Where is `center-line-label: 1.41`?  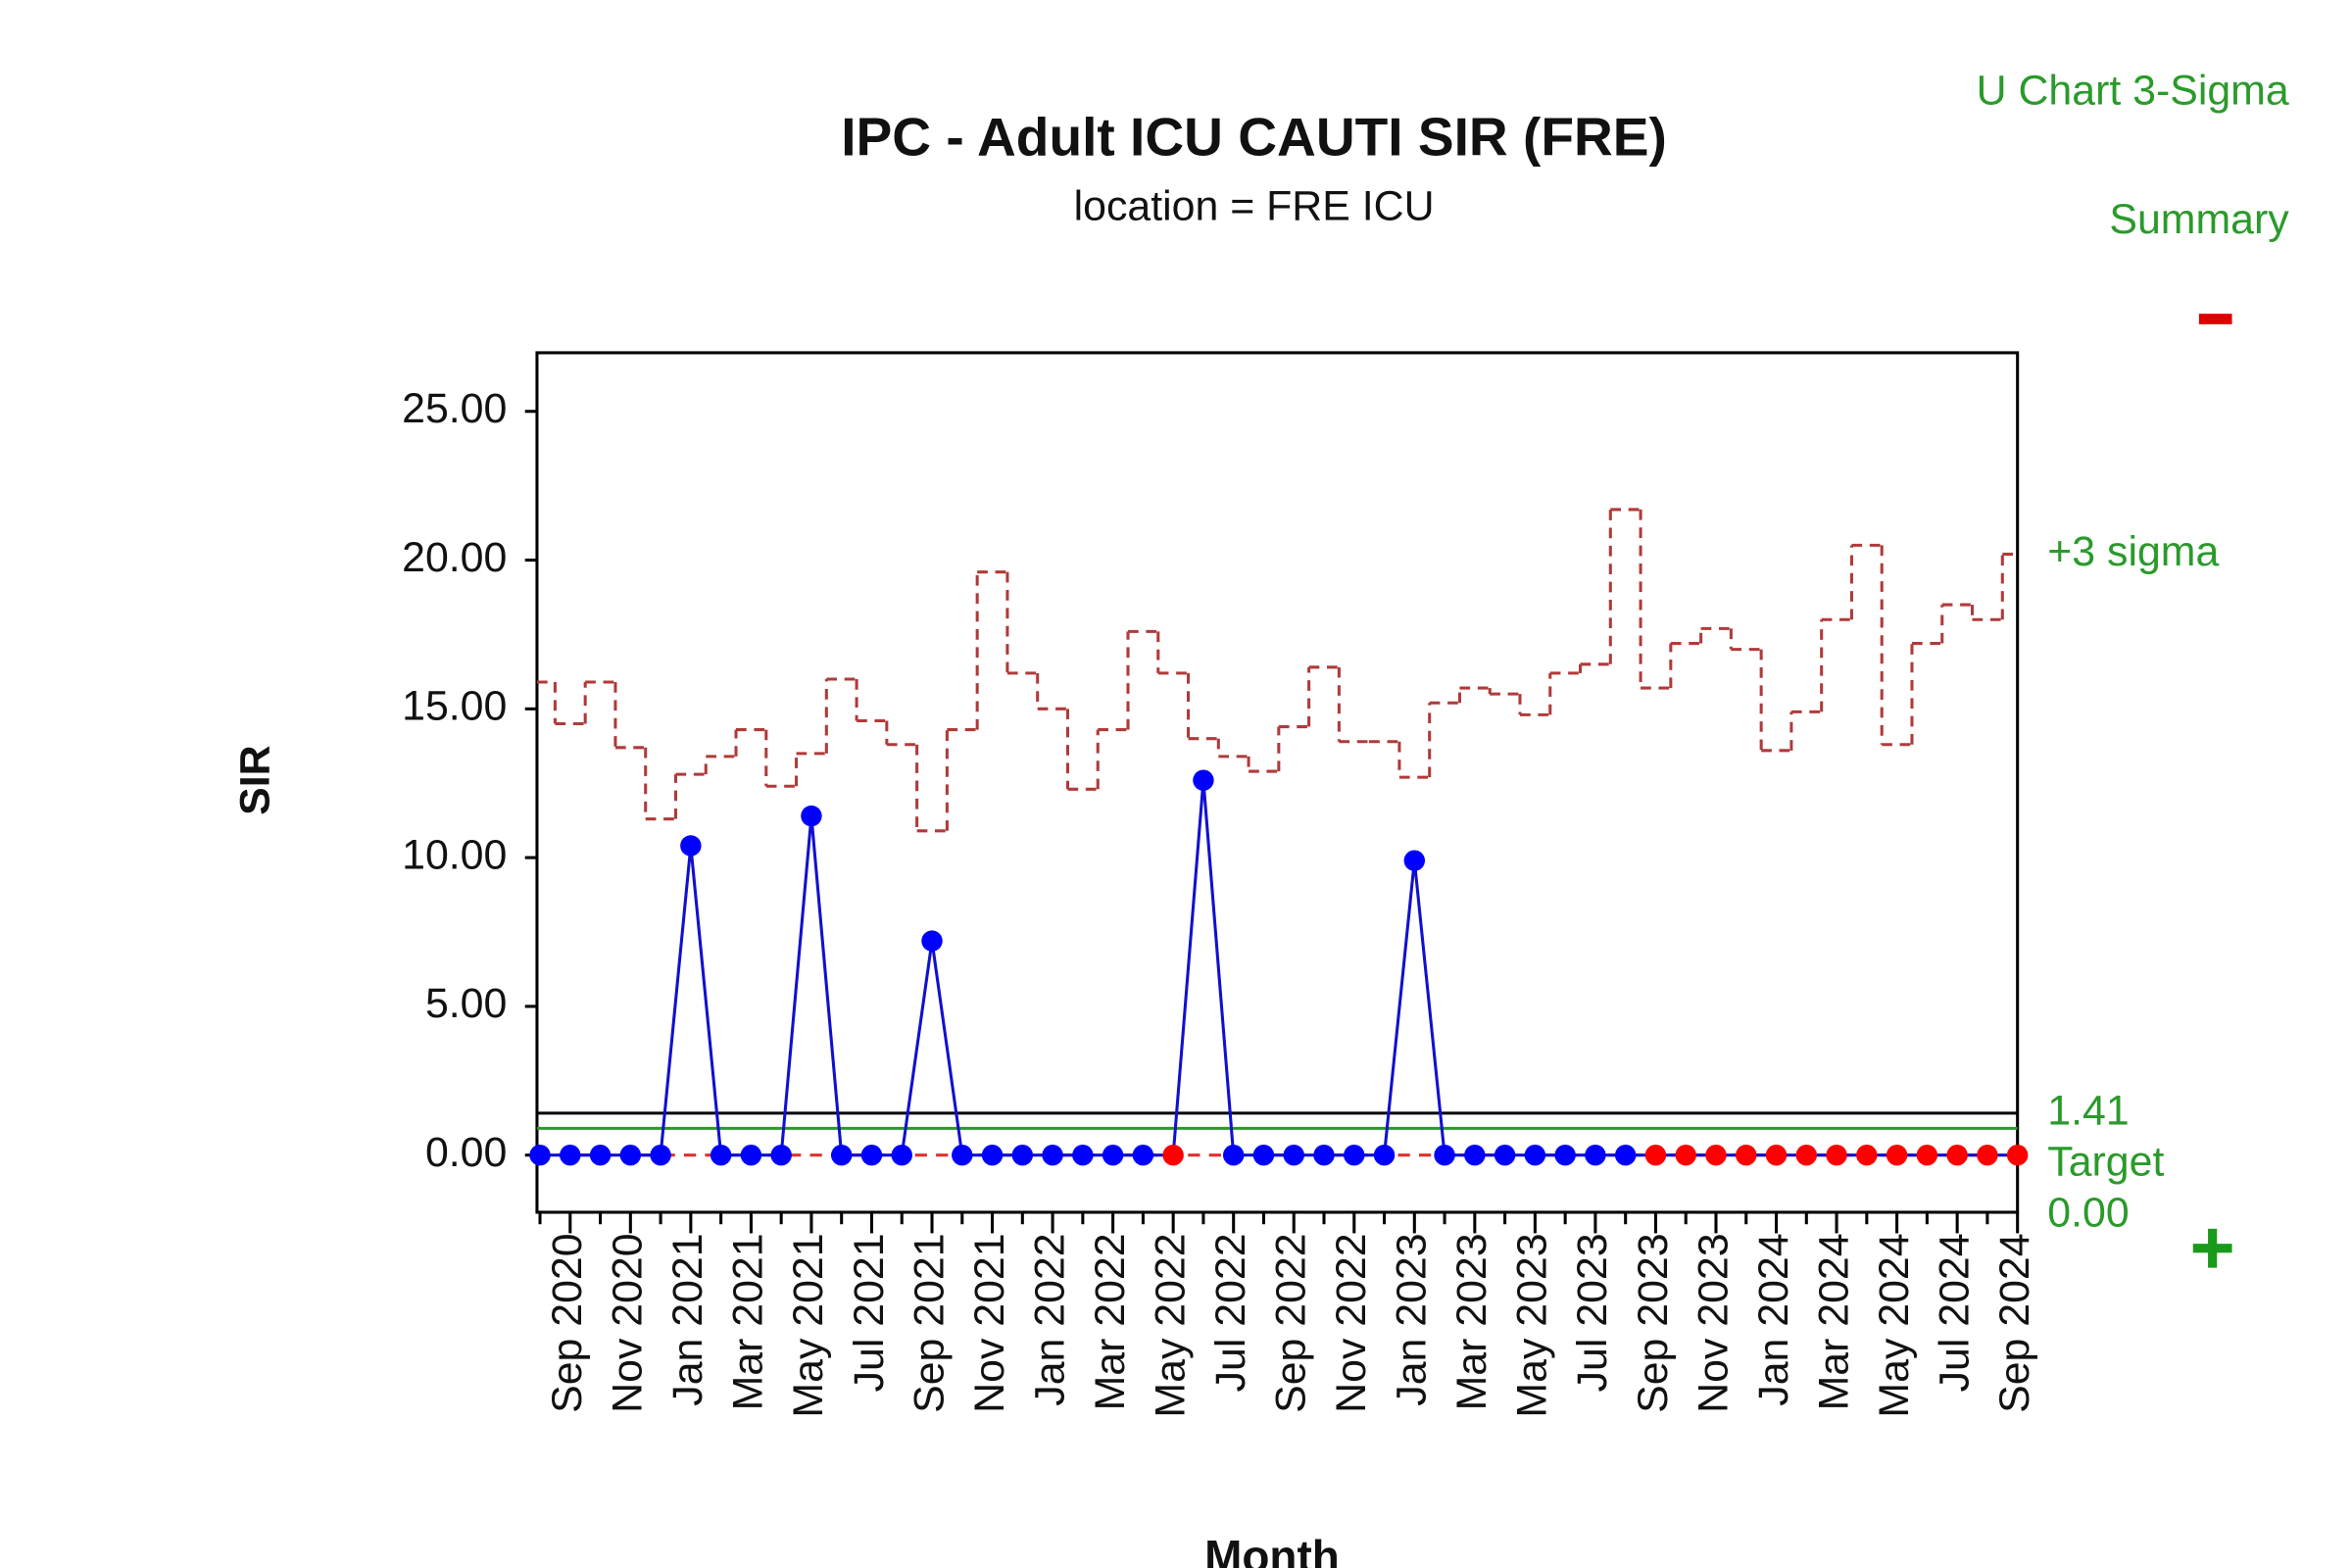 center-line-label: 1.41 is located at coordinates (2088, 1110).